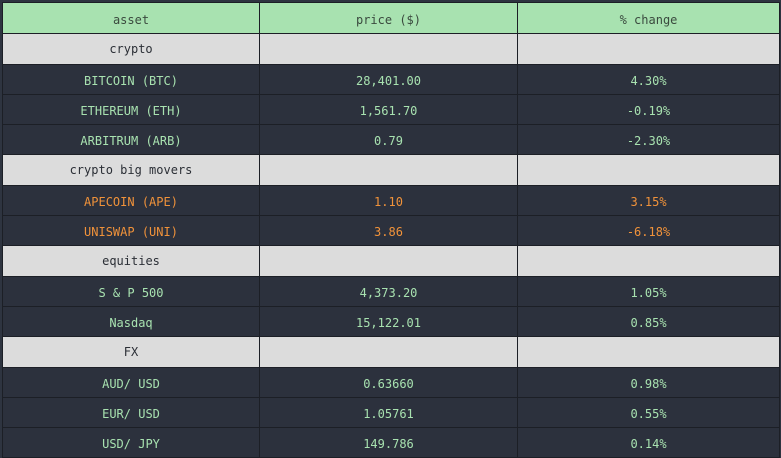  I want to click on section-row-crypto: crypto, so click(391, 49).